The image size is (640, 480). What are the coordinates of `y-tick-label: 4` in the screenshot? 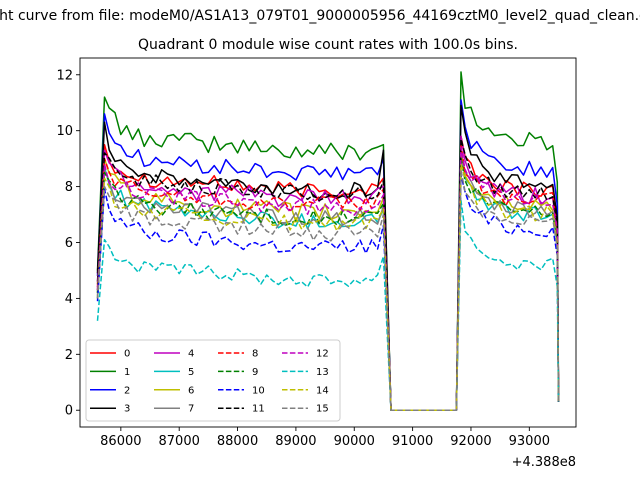 It's located at (69, 299).